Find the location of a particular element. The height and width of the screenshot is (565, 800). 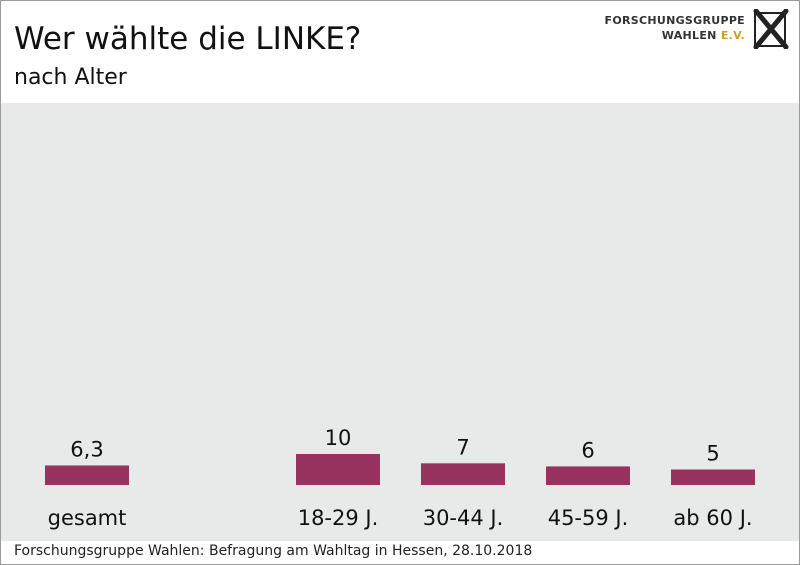

value-label-0: 6,3 is located at coordinates (86, 449).